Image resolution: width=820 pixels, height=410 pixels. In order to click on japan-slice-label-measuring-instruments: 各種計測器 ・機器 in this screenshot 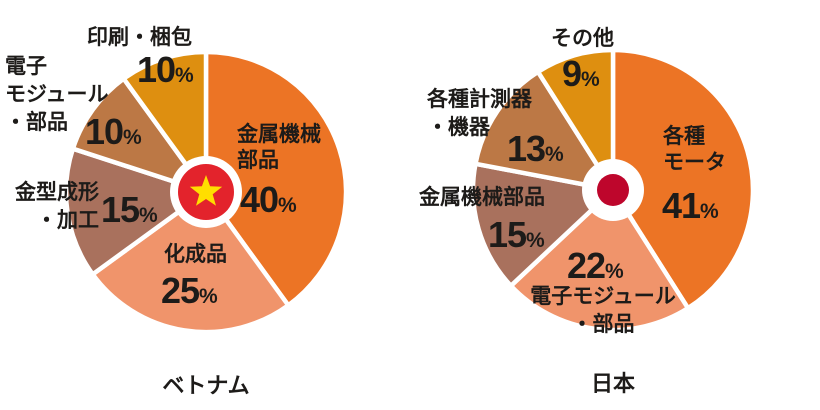, I will do `click(479, 113)`.